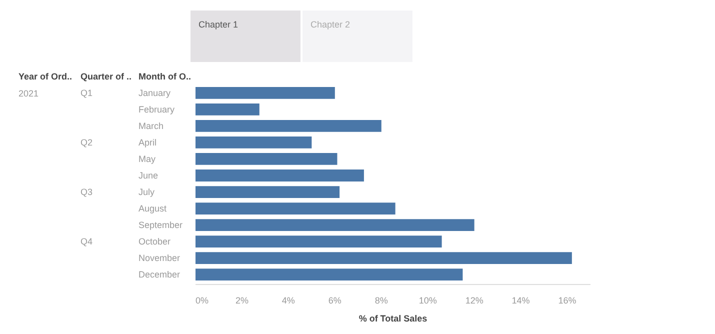 The width and height of the screenshot is (715, 334). What do you see at coordinates (474, 301) in the screenshot?
I see `x-tick-label: 12%` at bounding box center [474, 301].